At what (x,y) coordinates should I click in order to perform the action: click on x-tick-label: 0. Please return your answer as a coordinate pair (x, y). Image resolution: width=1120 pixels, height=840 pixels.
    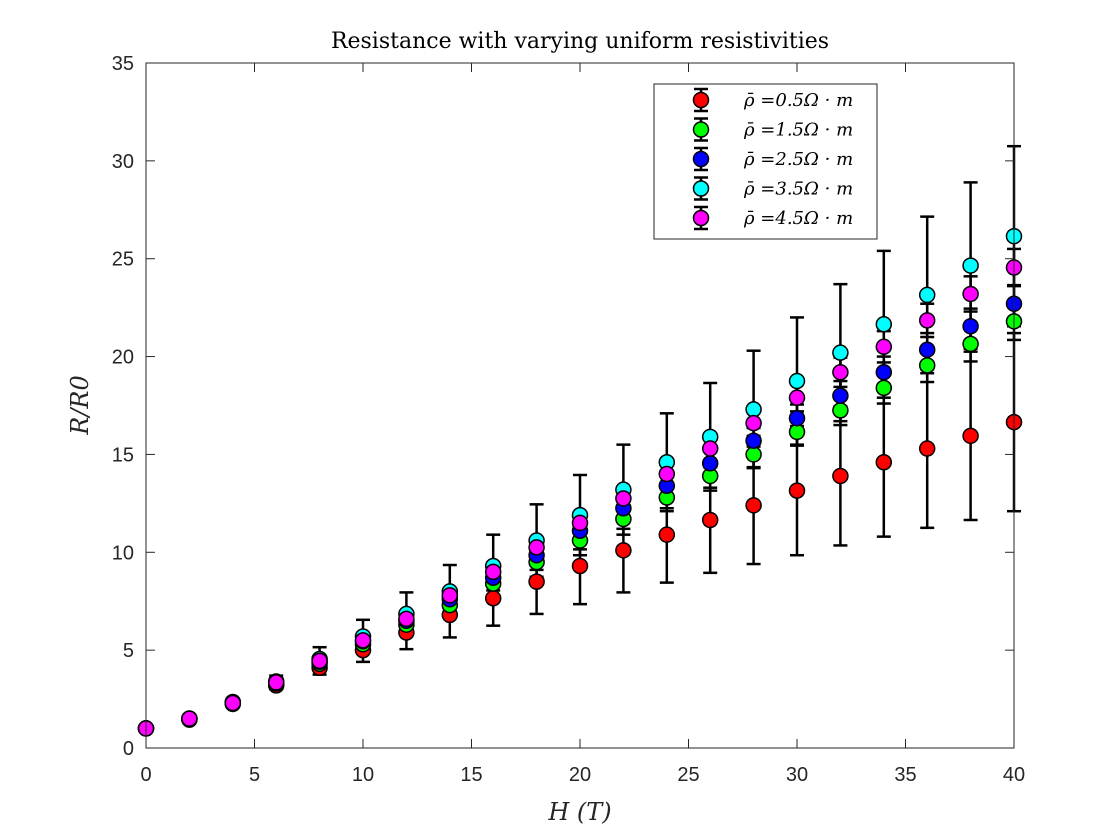
    Looking at the image, I should click on (145, 775).